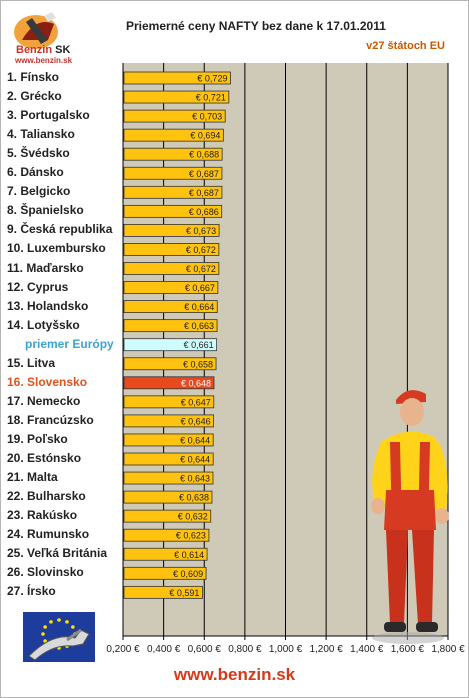  What do you see at coordinates (44, 458) in the screenshot?
I see `category-label: 20. Estónsko` at bounding box center [44, 458].